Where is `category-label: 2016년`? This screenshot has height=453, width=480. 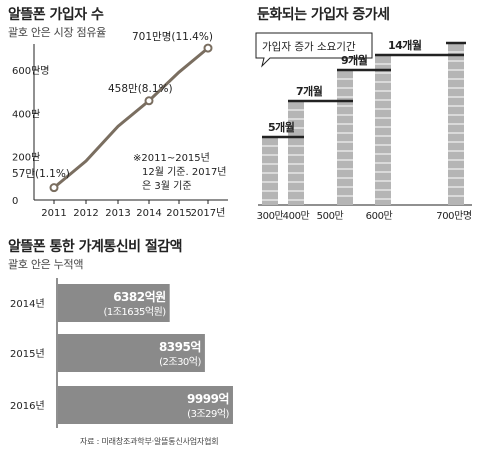
category-label: 2016년 is located at coordinates (27, 406).